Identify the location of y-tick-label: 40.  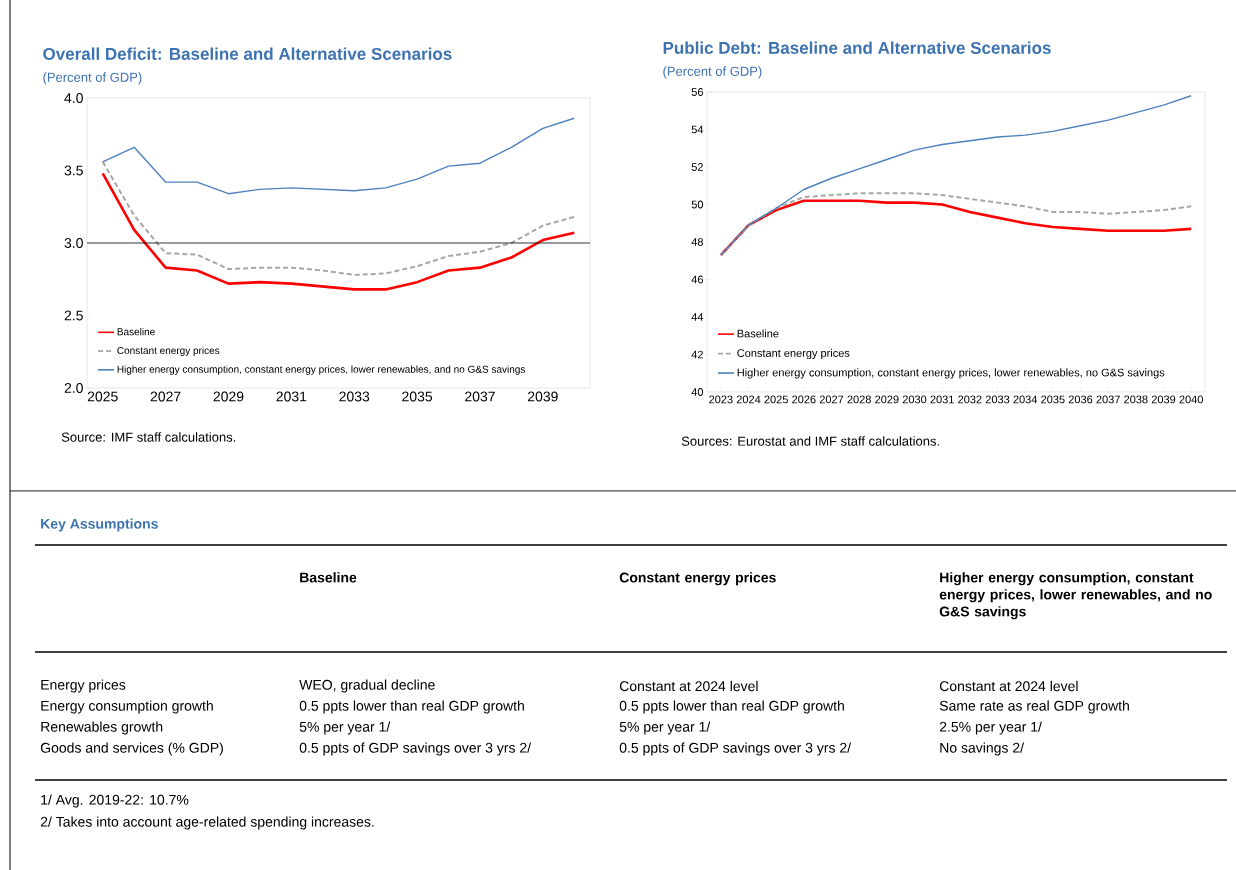
(697, 392).